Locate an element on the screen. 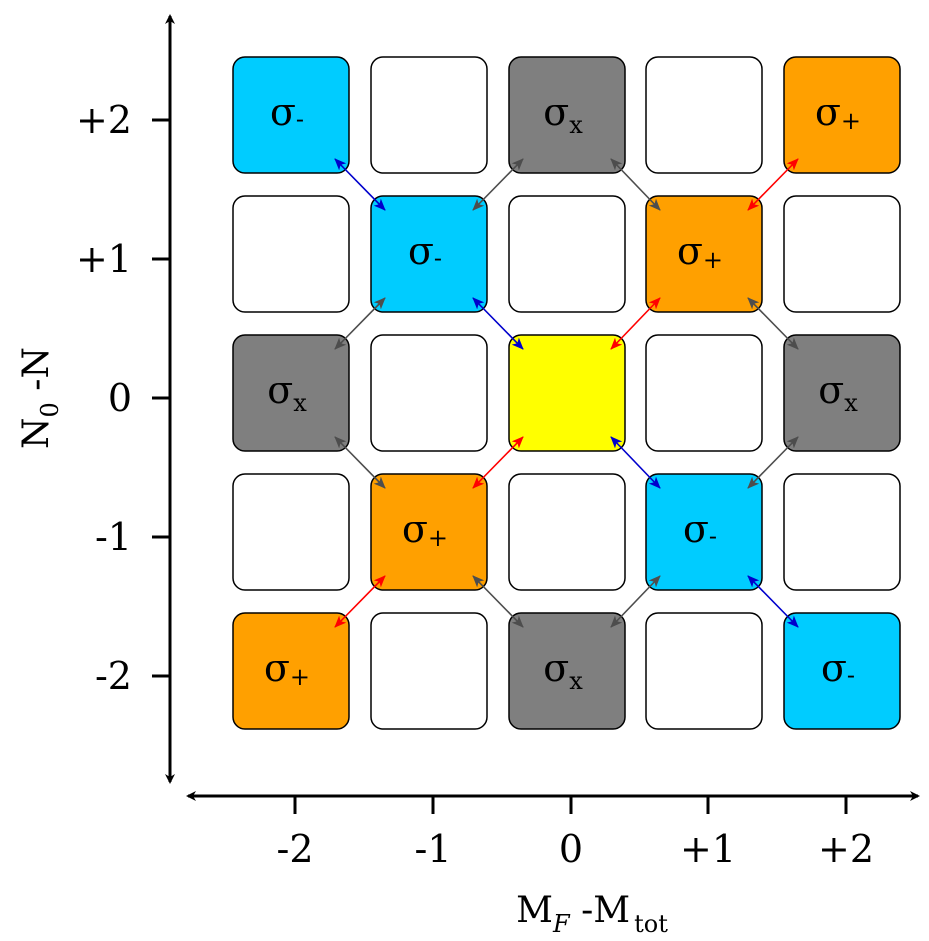 The image size is (929, 941). x-axis-ticks: -2 -1 0 +1 +2 is located at coordinates (575, 833).